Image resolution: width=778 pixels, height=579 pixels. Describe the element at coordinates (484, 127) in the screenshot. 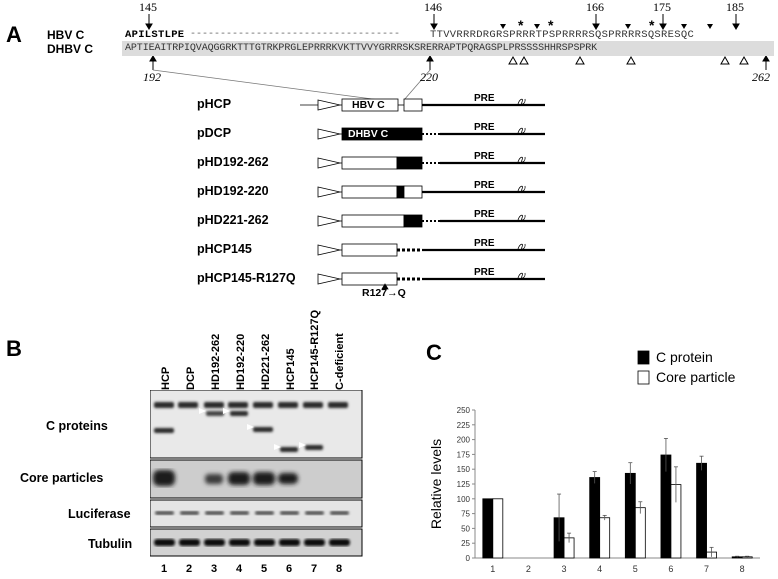

I see `pre-label-2: PRE` at that location.